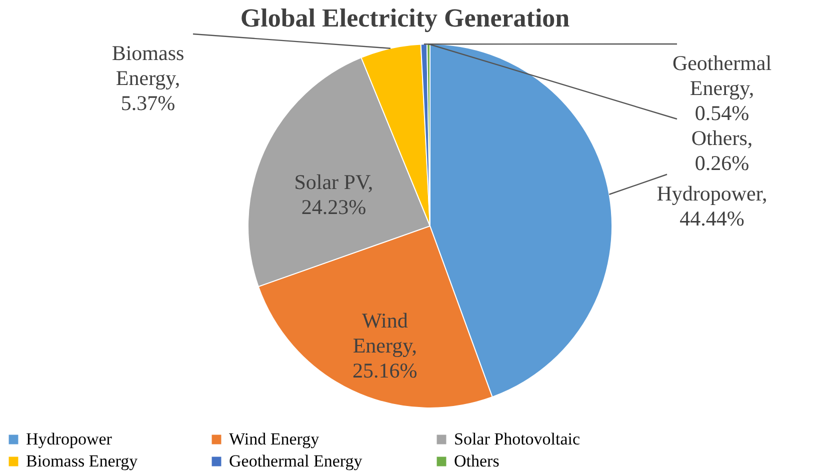 The image size is (822, 472). I want to click on legend-label: Biomass Energy, so click(82, 461).